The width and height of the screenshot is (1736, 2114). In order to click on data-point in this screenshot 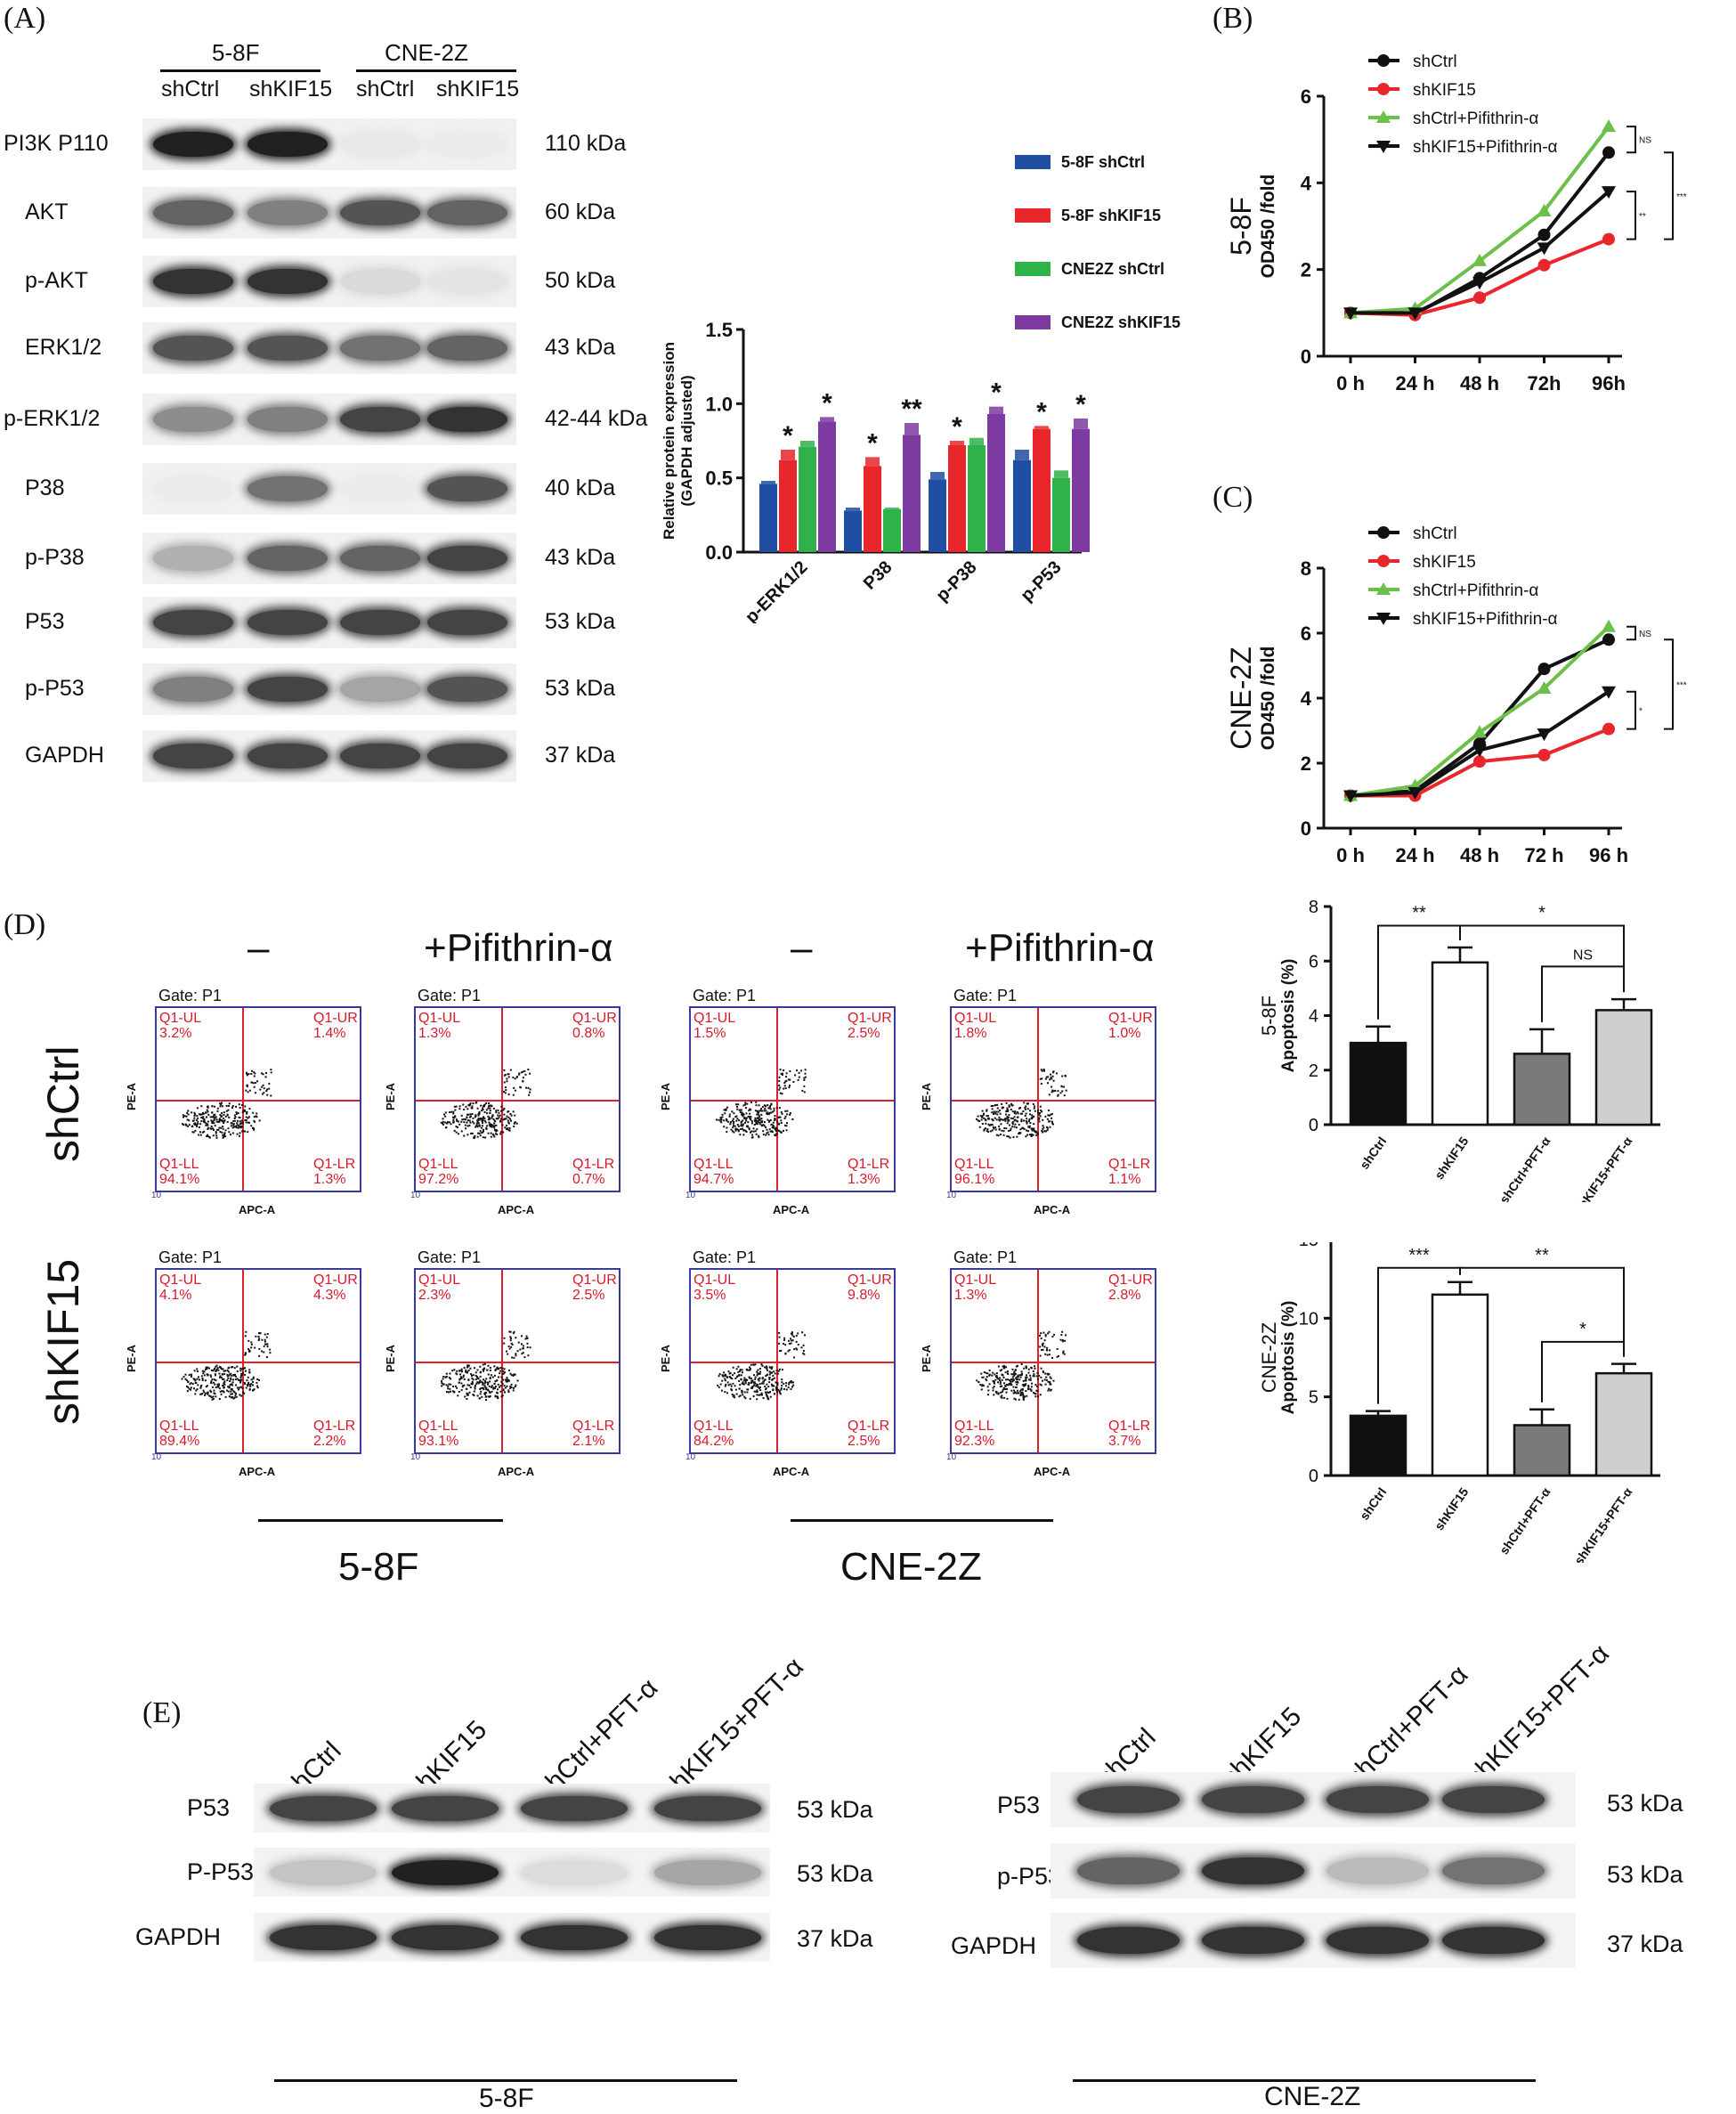, I will do `click(1415, 793)`.